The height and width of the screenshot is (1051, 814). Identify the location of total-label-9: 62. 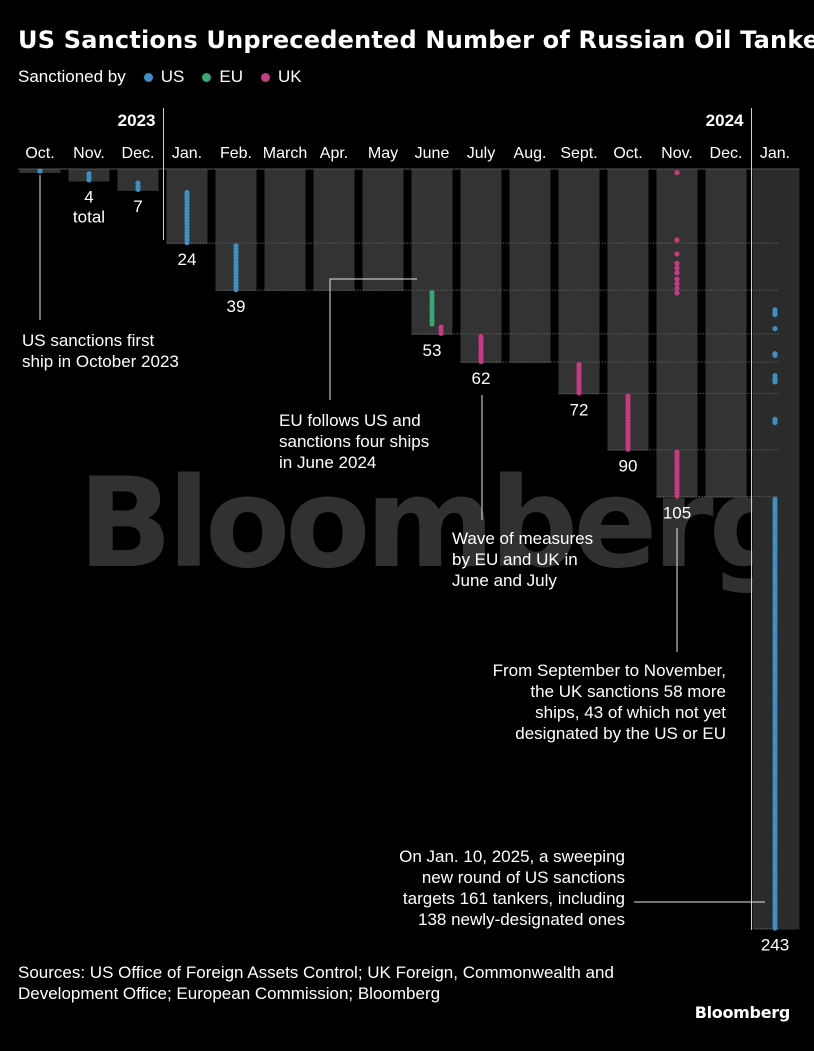
(481, 378).